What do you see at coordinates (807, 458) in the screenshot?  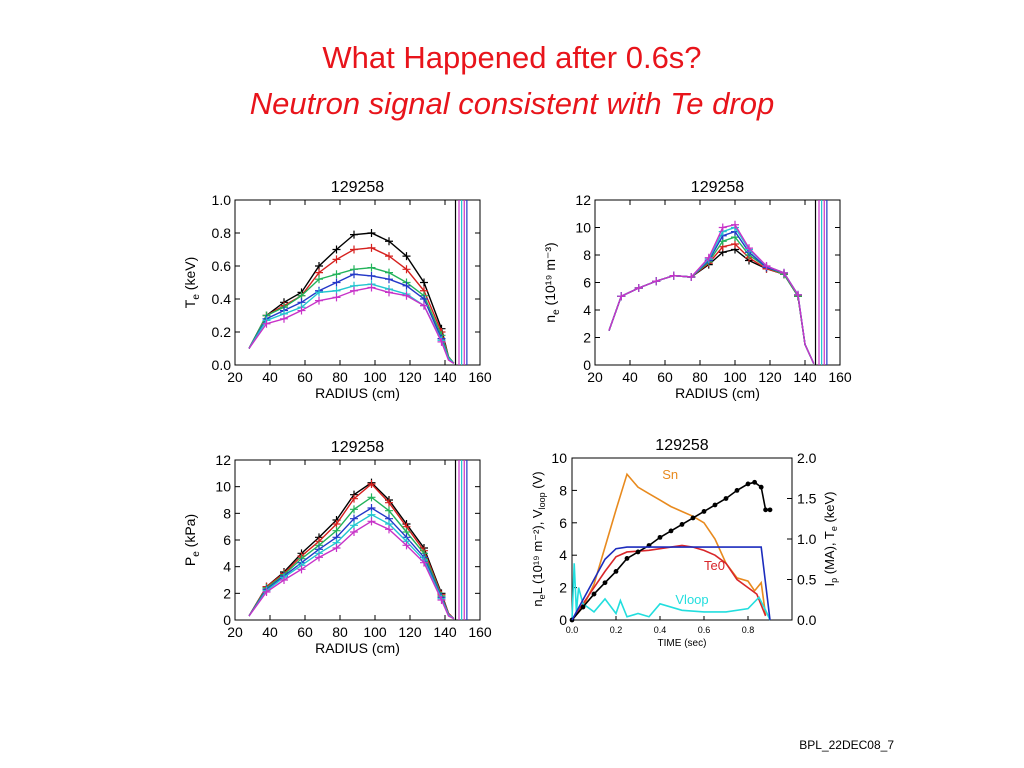 I see `y-tick-label-right: 2.0` at bounding box center [807, 458].